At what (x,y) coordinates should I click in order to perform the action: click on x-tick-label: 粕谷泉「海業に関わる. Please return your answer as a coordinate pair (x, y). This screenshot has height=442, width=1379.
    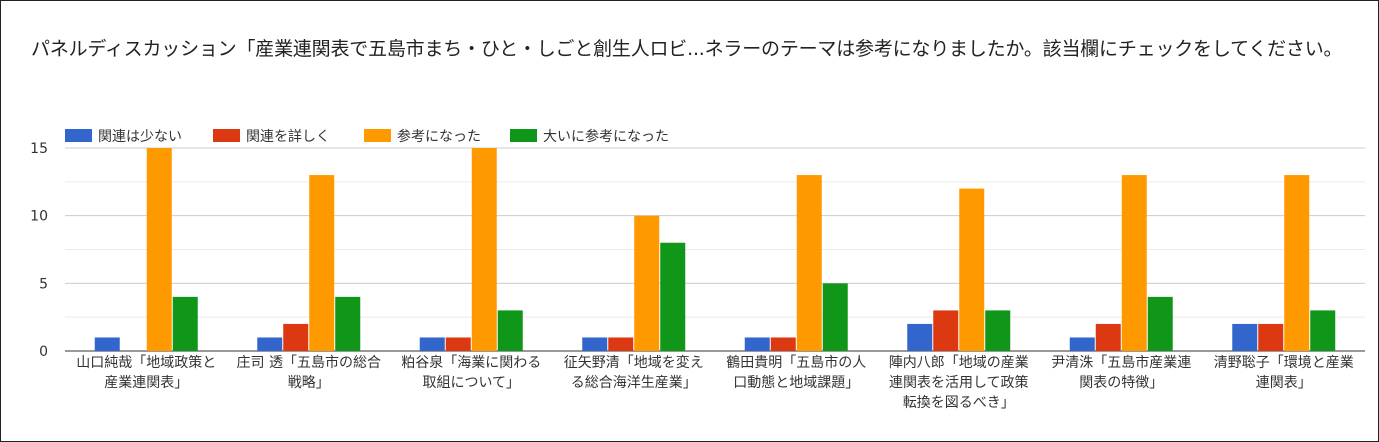
    Looking at the image, I should click on (471, 362).